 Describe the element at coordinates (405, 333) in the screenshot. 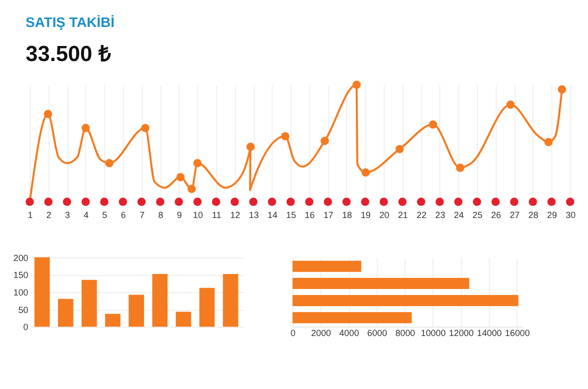

I see `x-tick-label: 8000` at that location.